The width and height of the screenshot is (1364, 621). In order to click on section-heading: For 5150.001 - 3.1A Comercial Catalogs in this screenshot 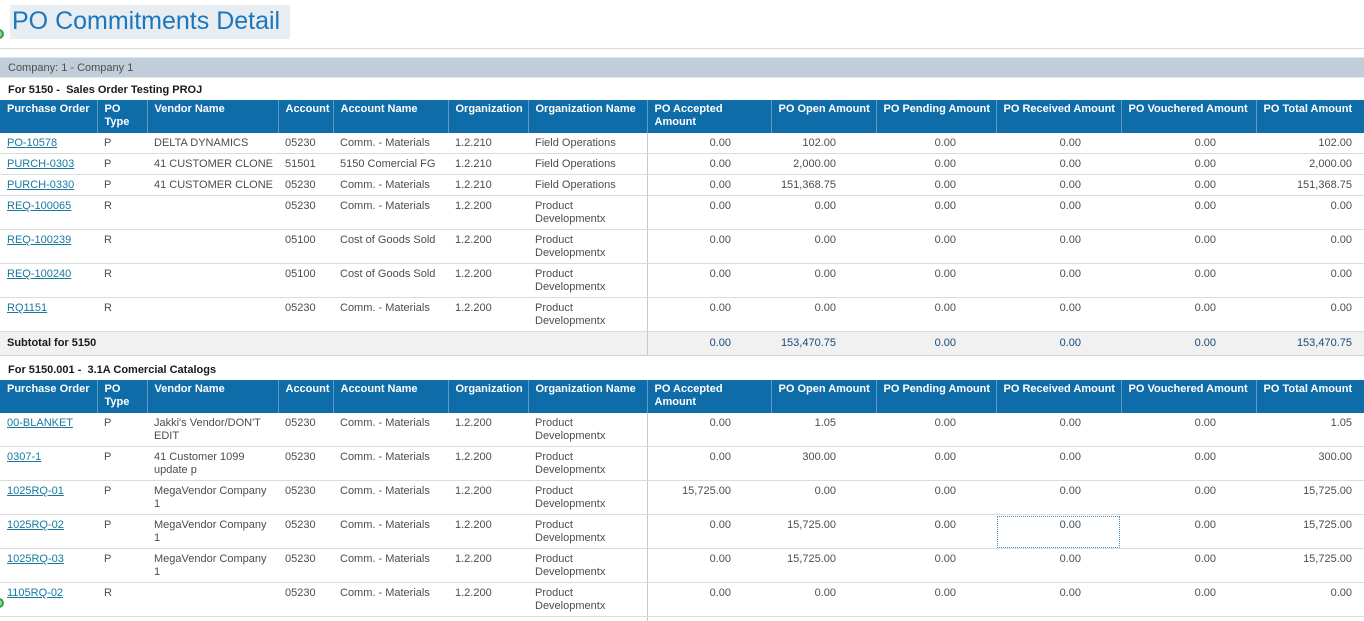, I will do `click(112, 370)`.